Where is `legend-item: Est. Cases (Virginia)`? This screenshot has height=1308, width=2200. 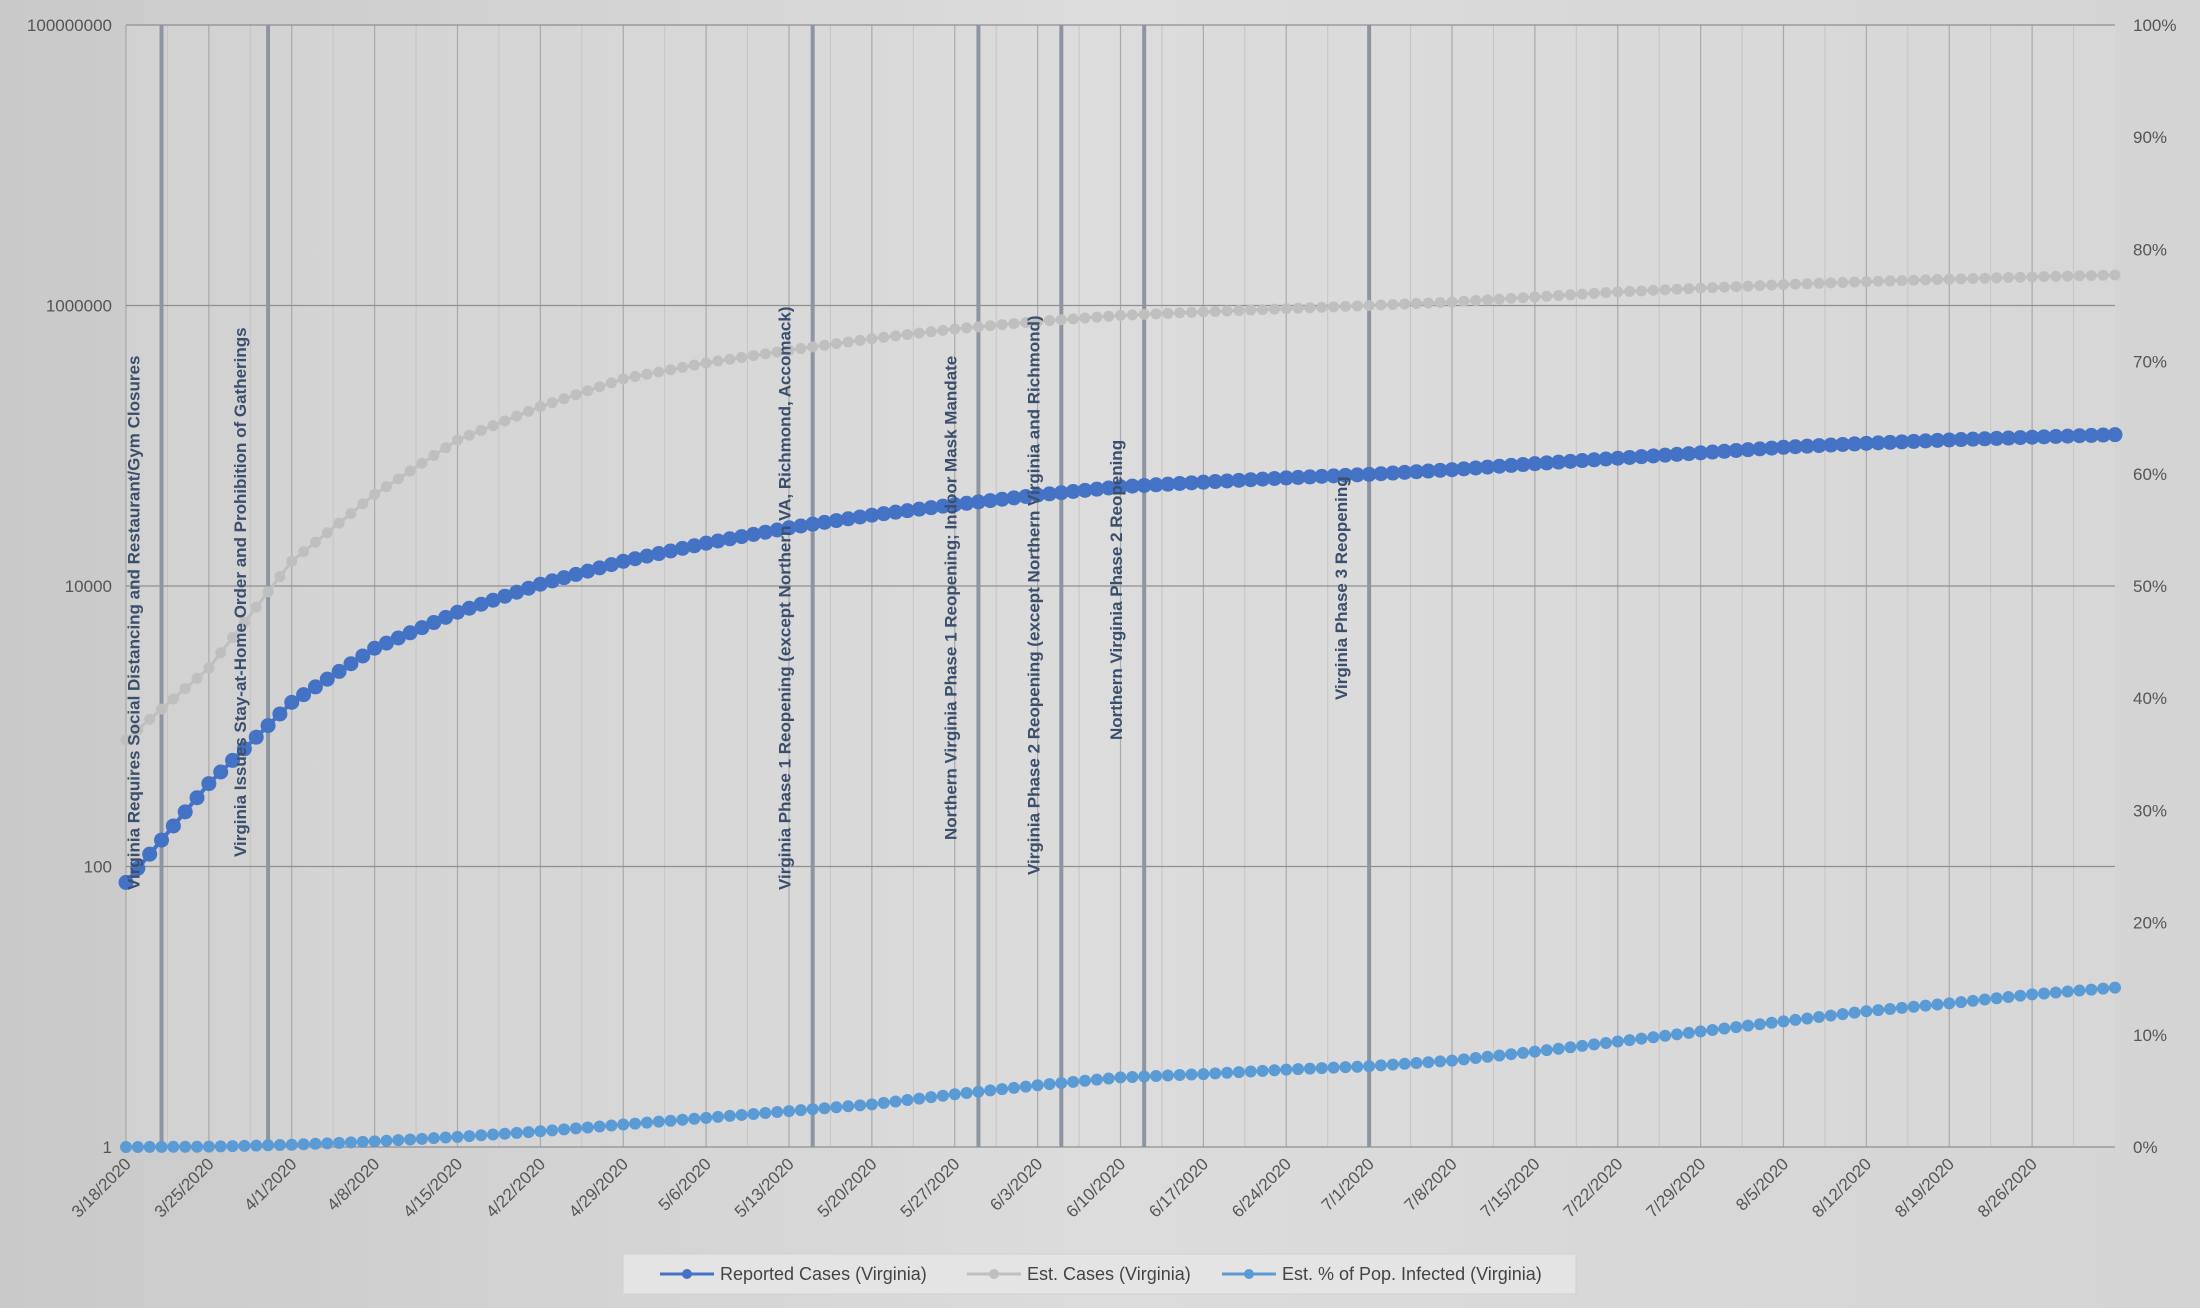 legend-item: Est. Cases (Virginia) is located at coordinates (1079, 1274).